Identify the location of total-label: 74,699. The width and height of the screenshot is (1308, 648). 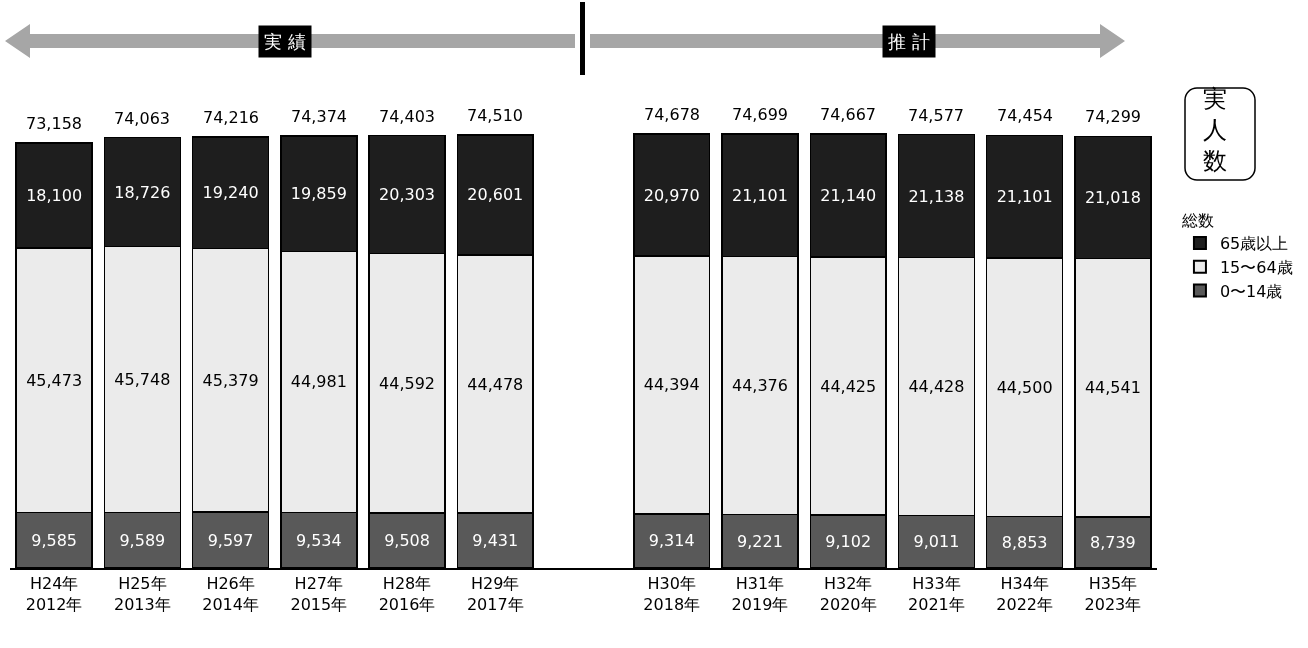
(760, 114).